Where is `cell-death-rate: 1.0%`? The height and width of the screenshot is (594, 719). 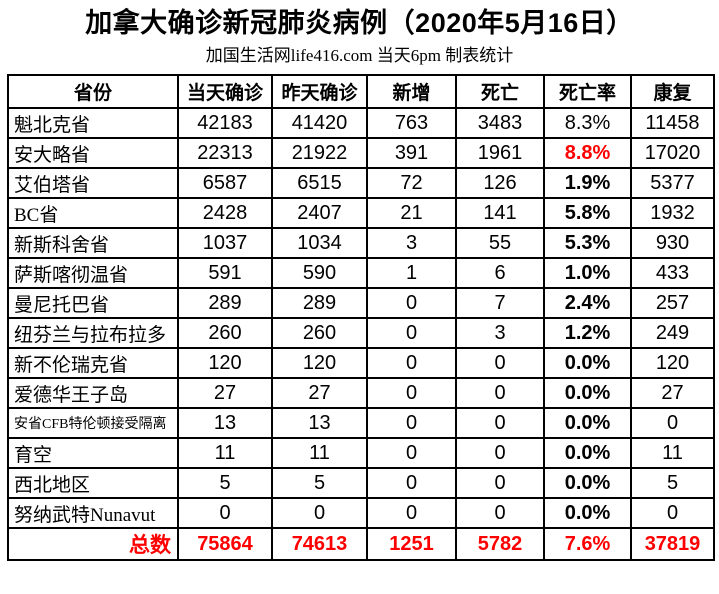
cell-death-rate: 1.0% is located at coordinates (587, 273).